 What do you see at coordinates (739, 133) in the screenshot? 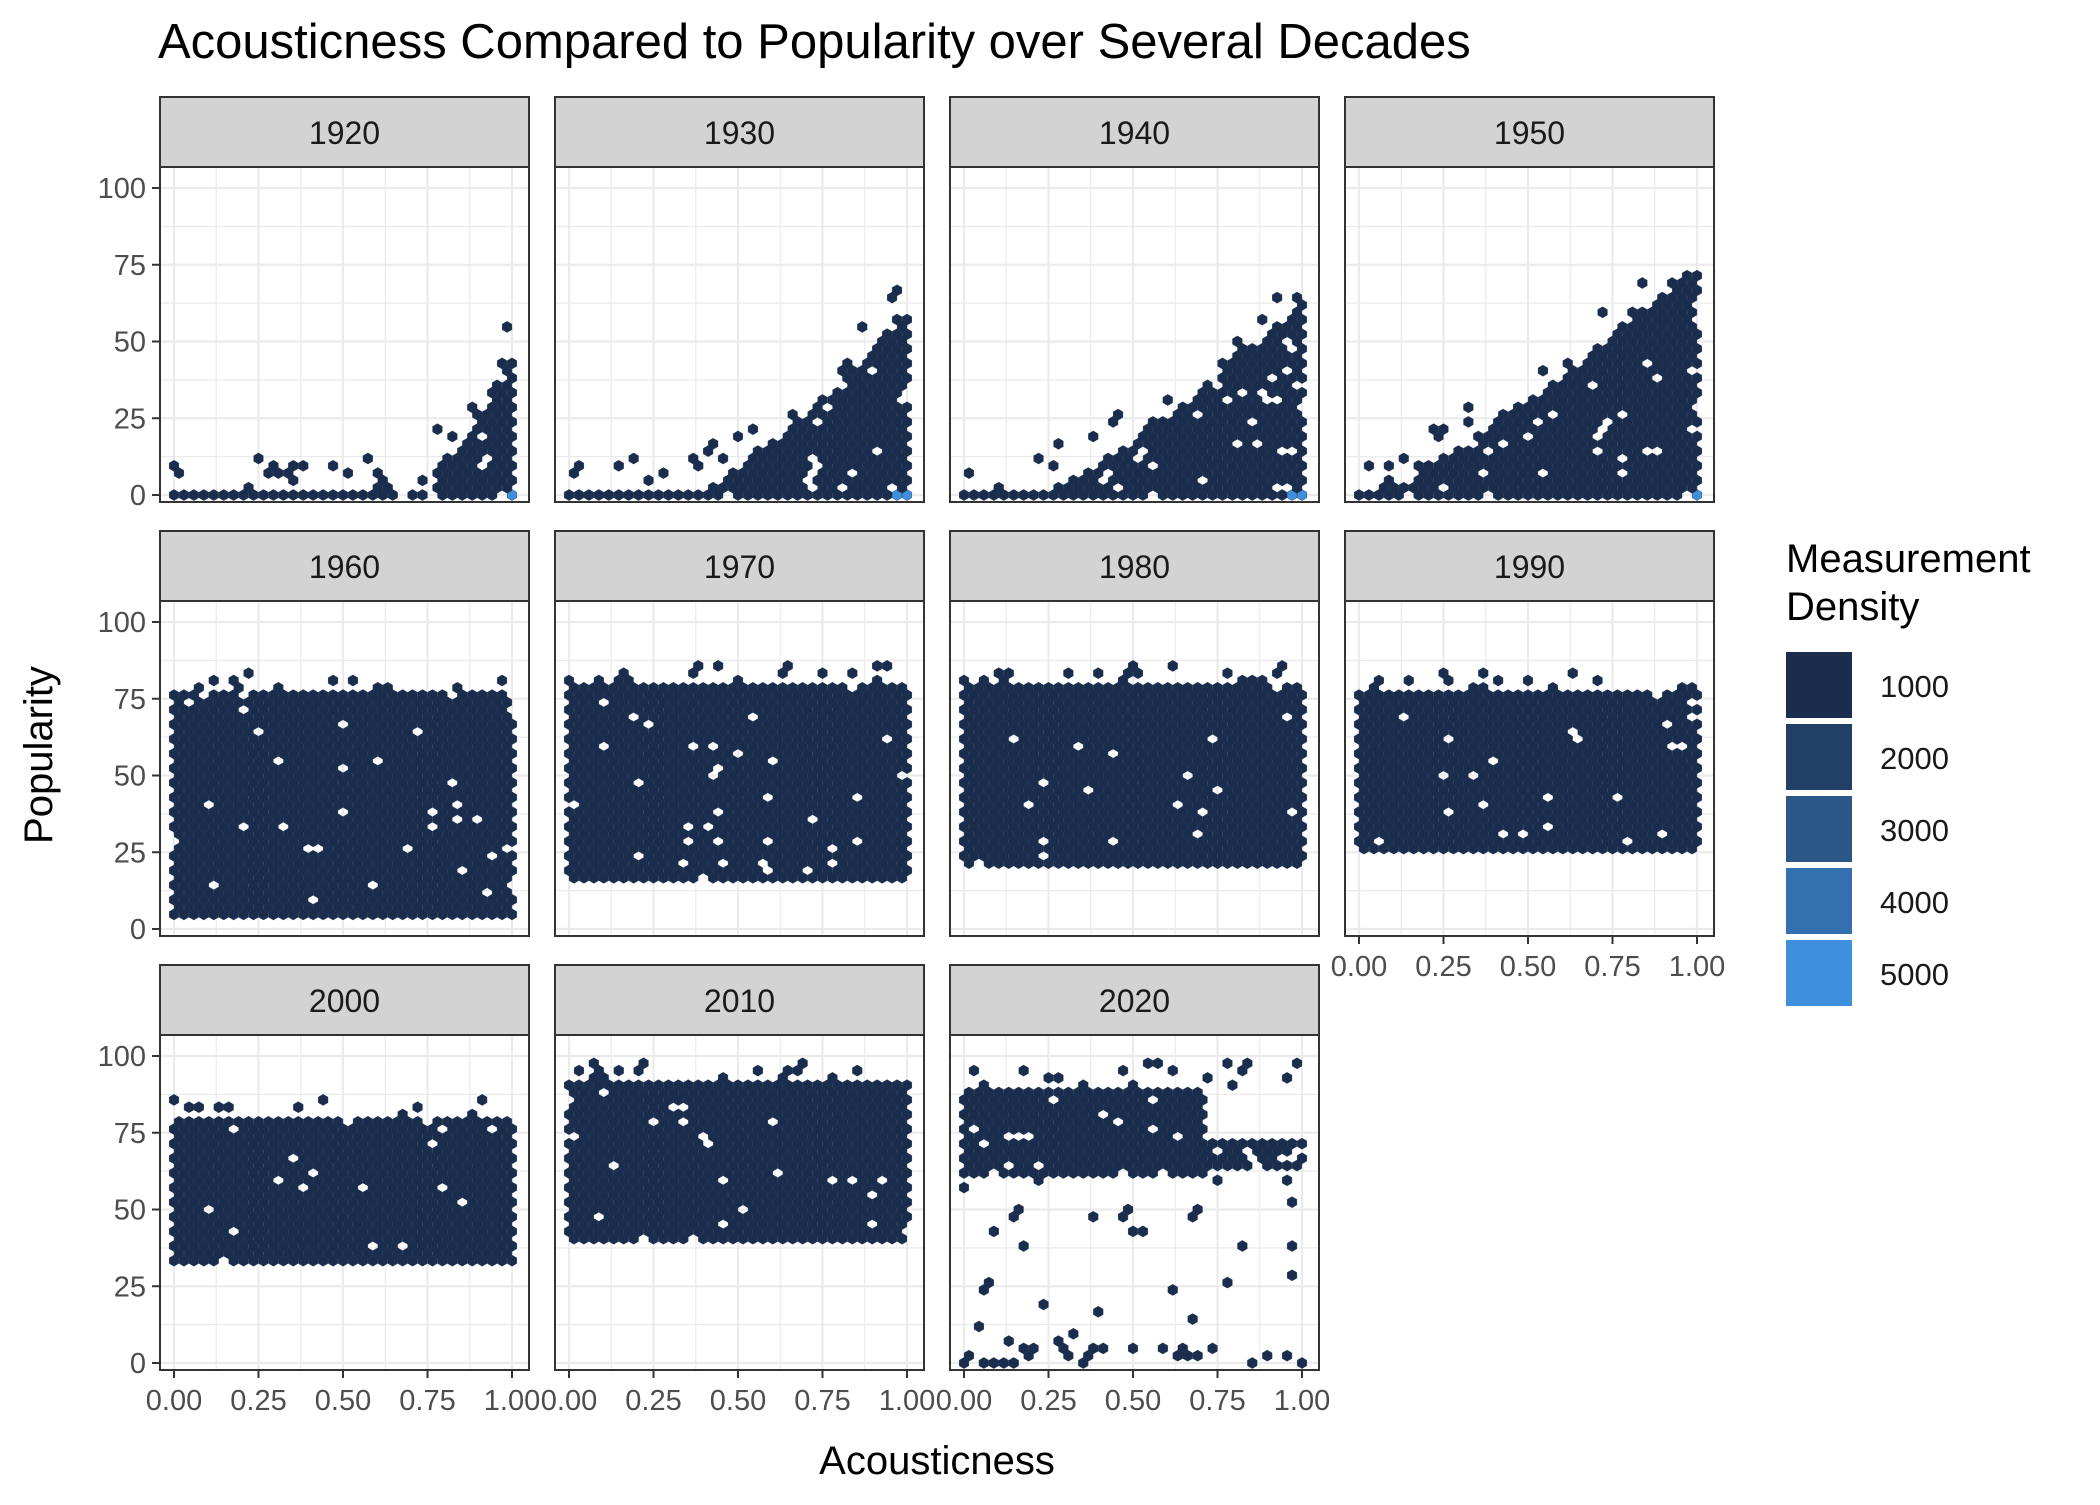
I see `facet-label: 1930` at bounding box center [739, 133].